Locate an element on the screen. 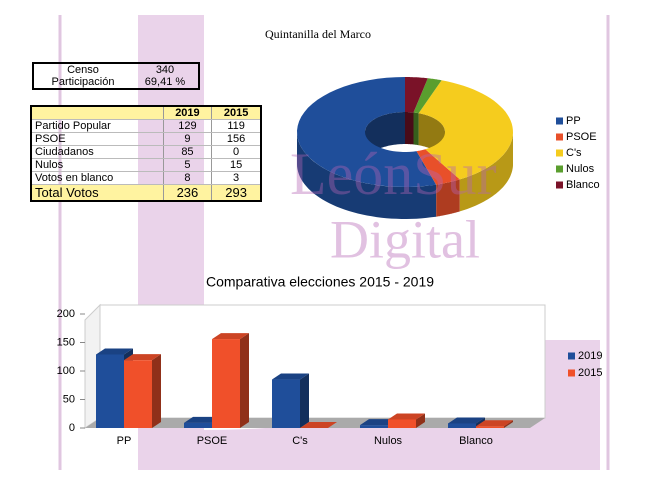 The image size is (670, 488). cell: 8 is located at coordinates (187, 178).